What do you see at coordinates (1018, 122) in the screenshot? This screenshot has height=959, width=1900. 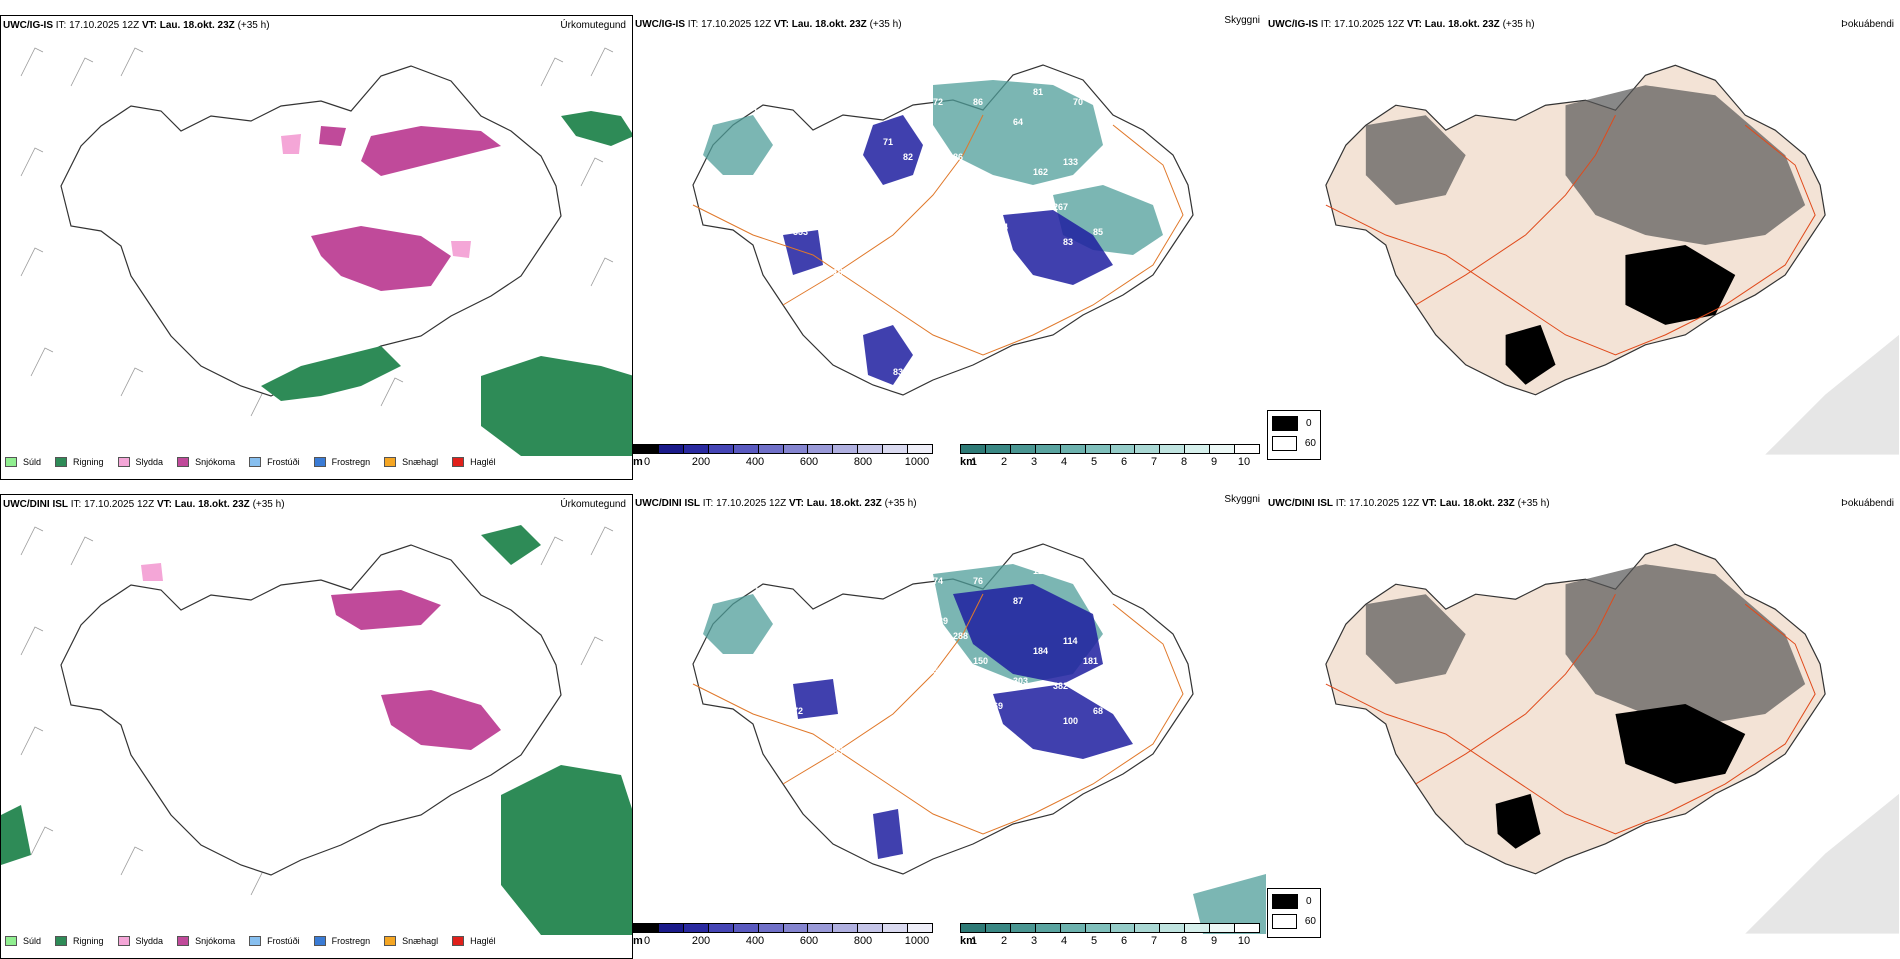 I see `cloud-base-value: 64` at bounding box center [1018, 122].